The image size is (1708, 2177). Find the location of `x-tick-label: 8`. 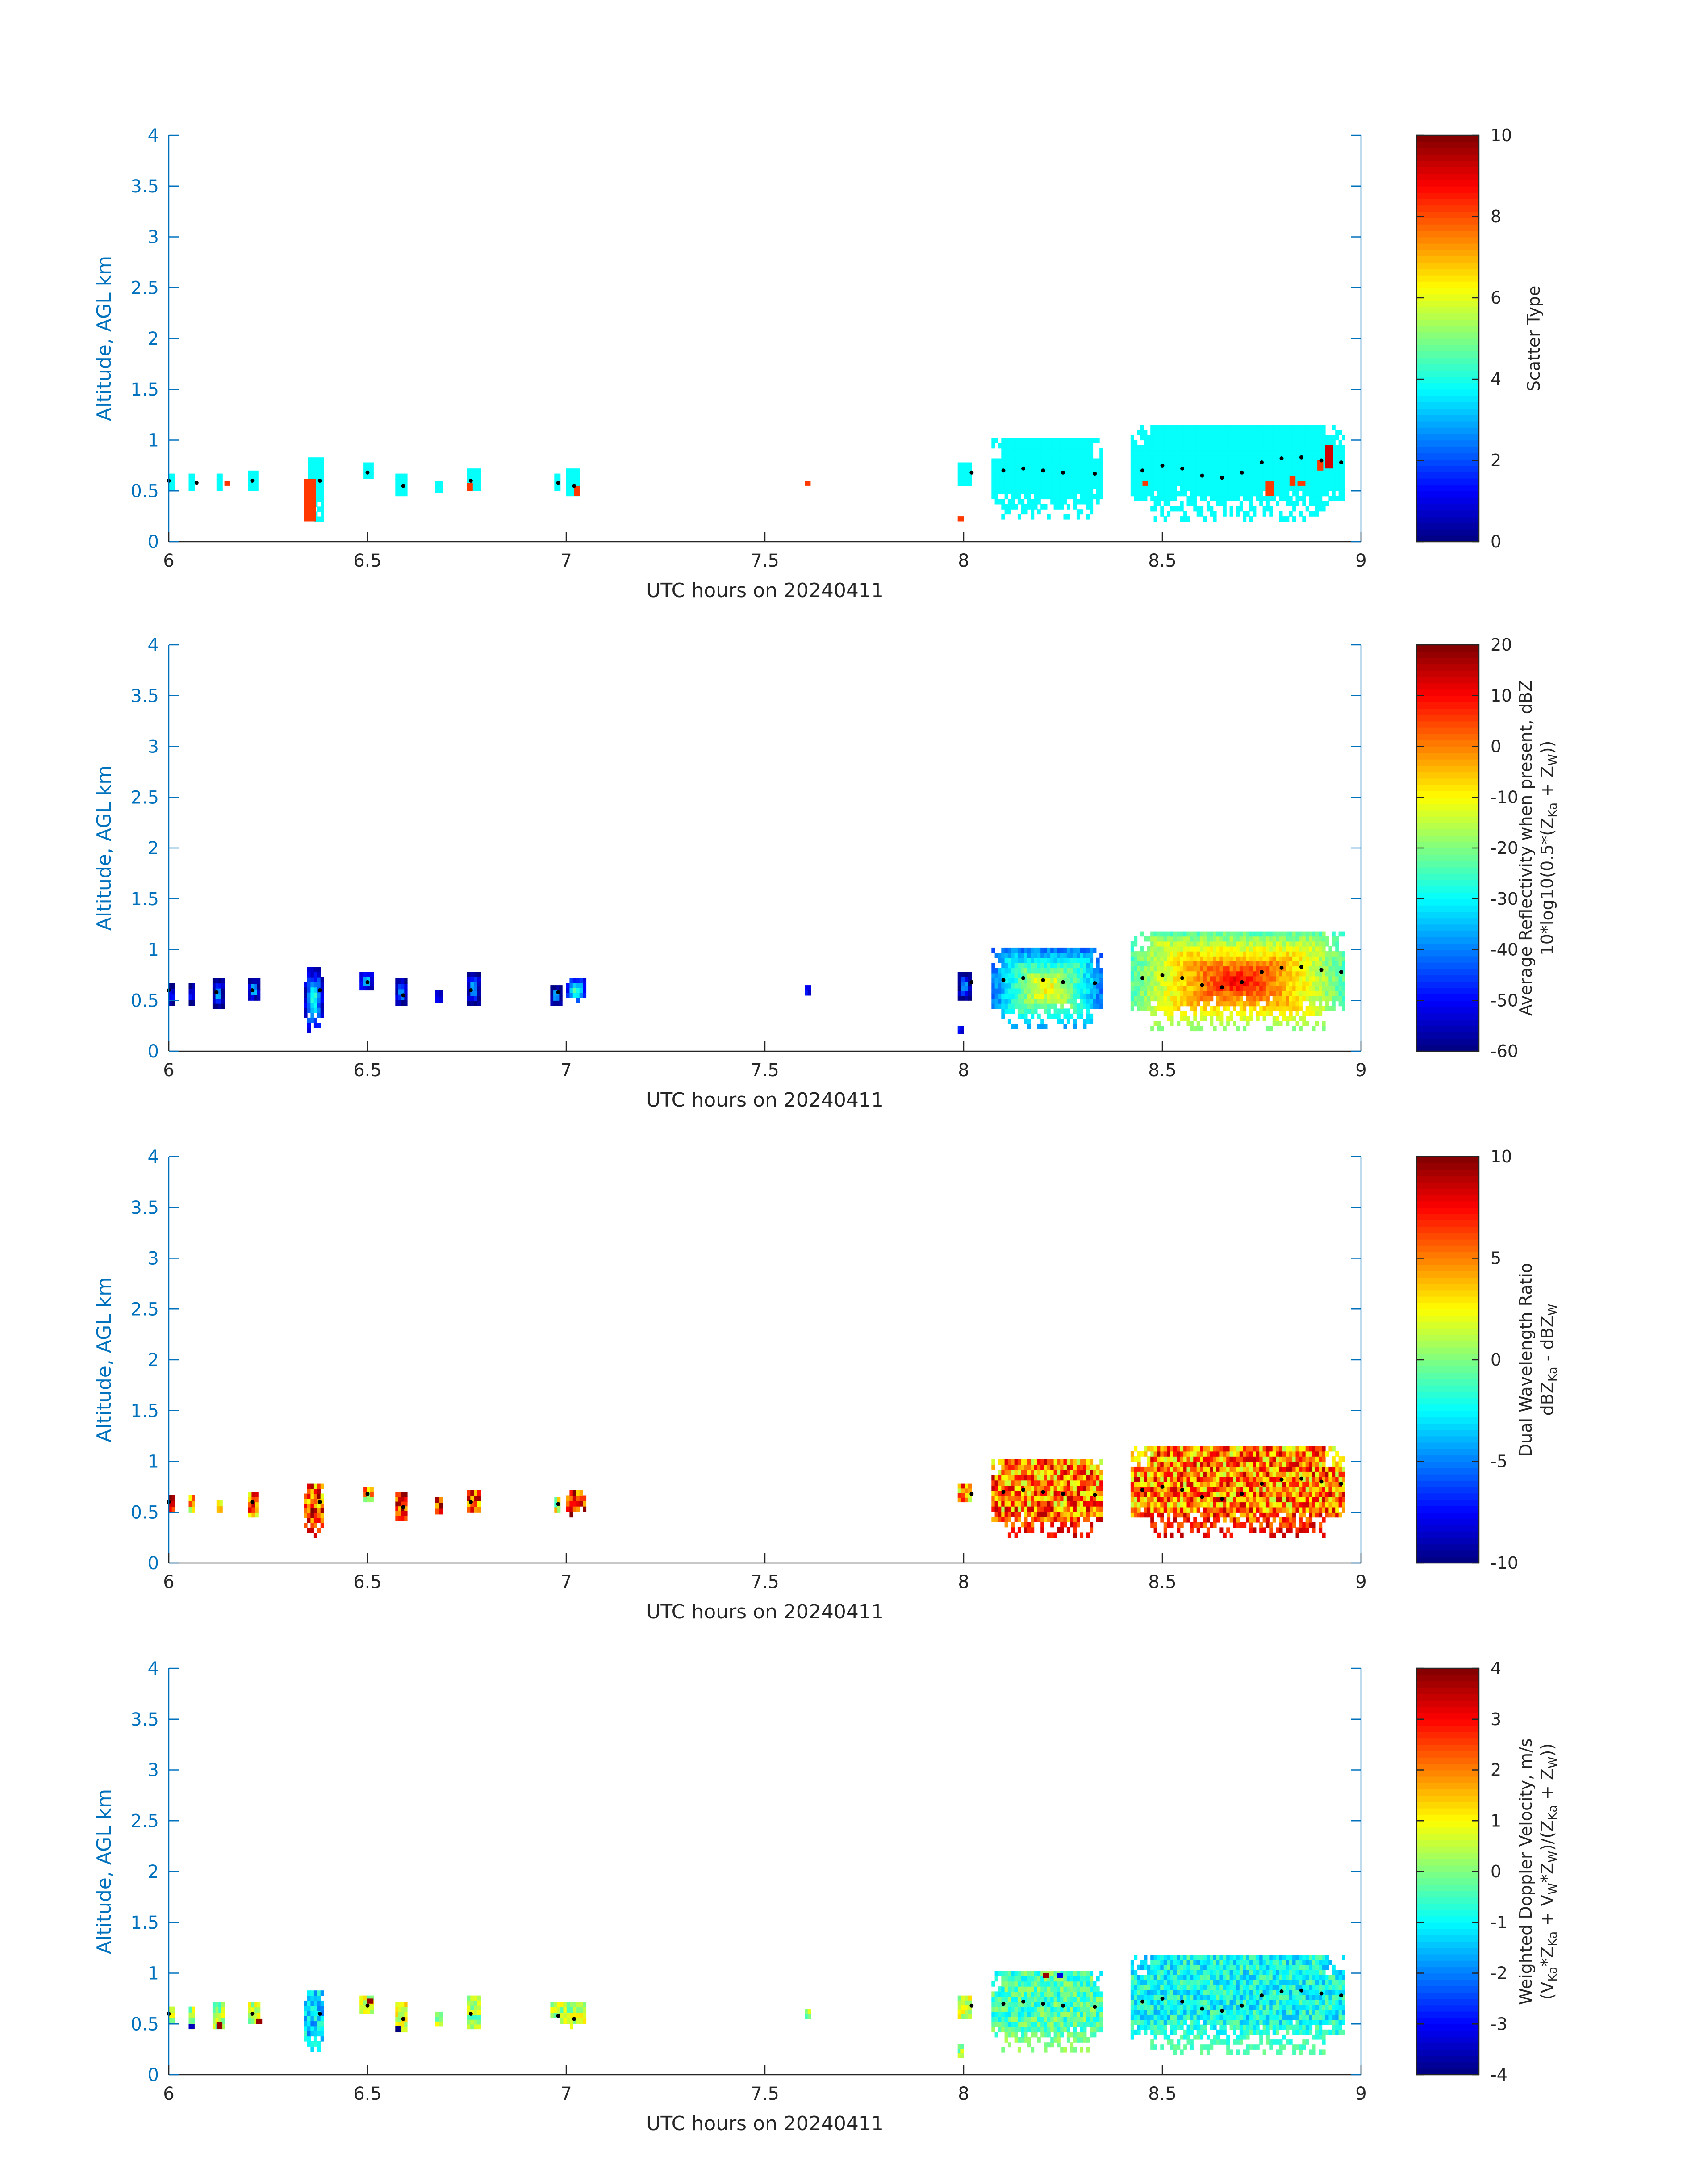

x-tick-label: 8 is located at coordinates (963, 1070).